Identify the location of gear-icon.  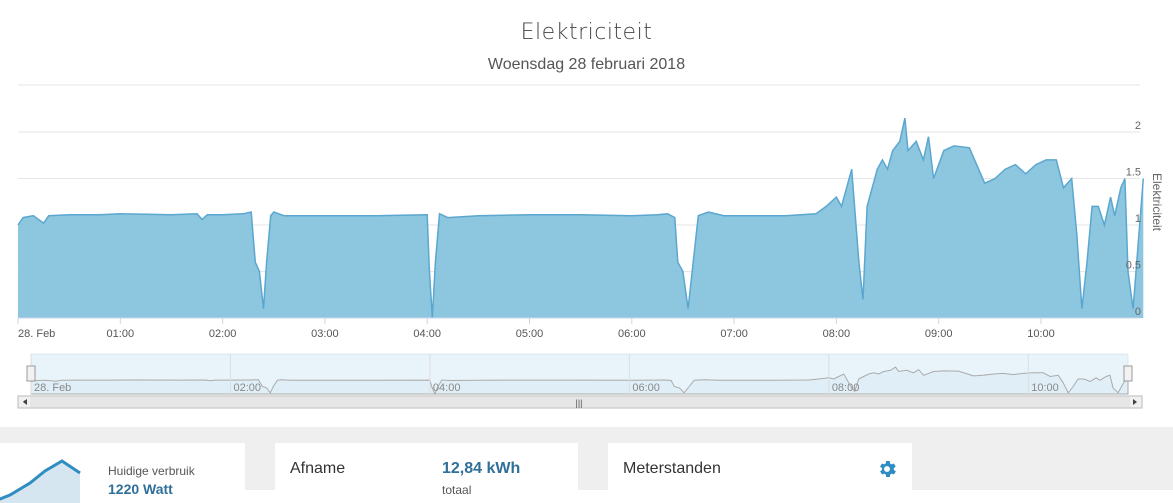
(887, 469).